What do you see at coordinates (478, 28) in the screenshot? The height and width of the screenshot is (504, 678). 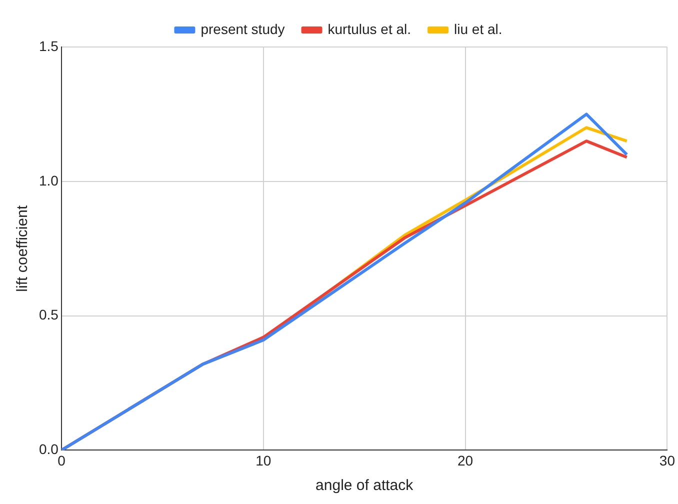 I see `legend-label: liu et al.` at bounding box center [478, 28].